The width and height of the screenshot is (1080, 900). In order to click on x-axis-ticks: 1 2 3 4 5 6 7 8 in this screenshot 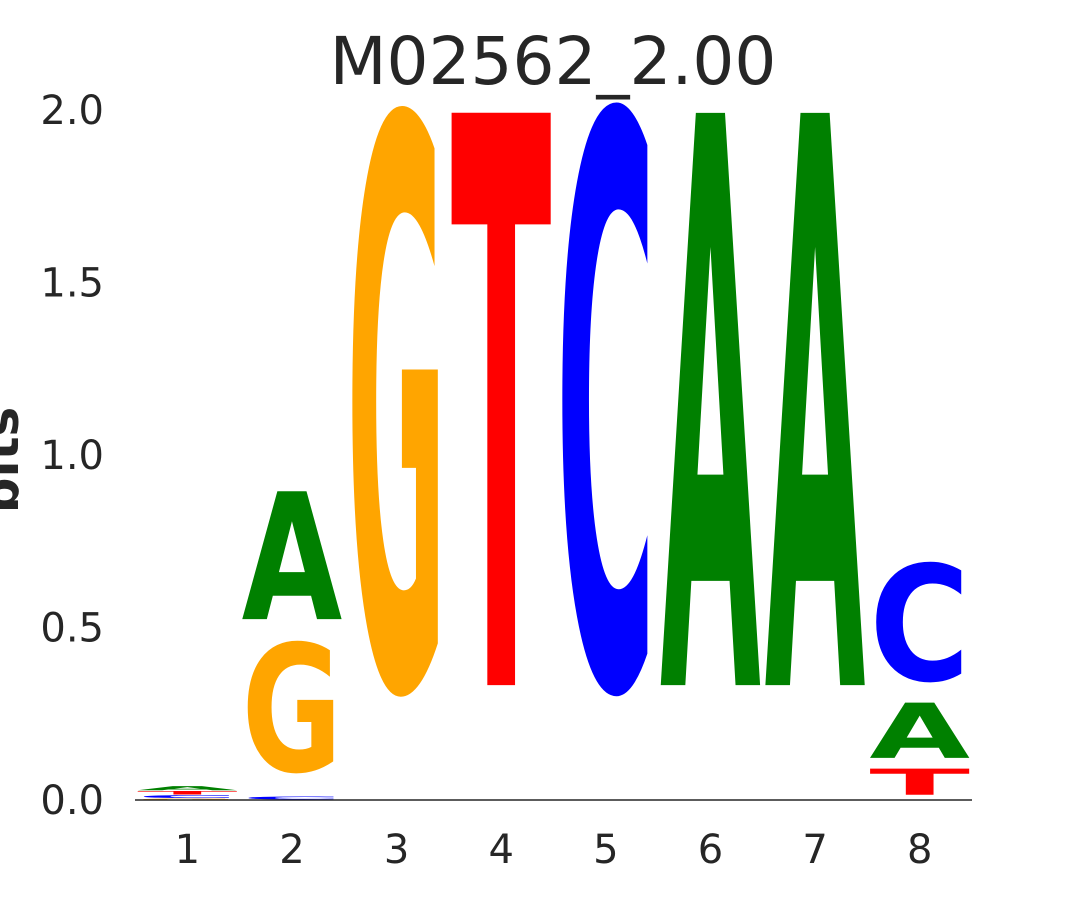, I will do `click(554, 850)`.